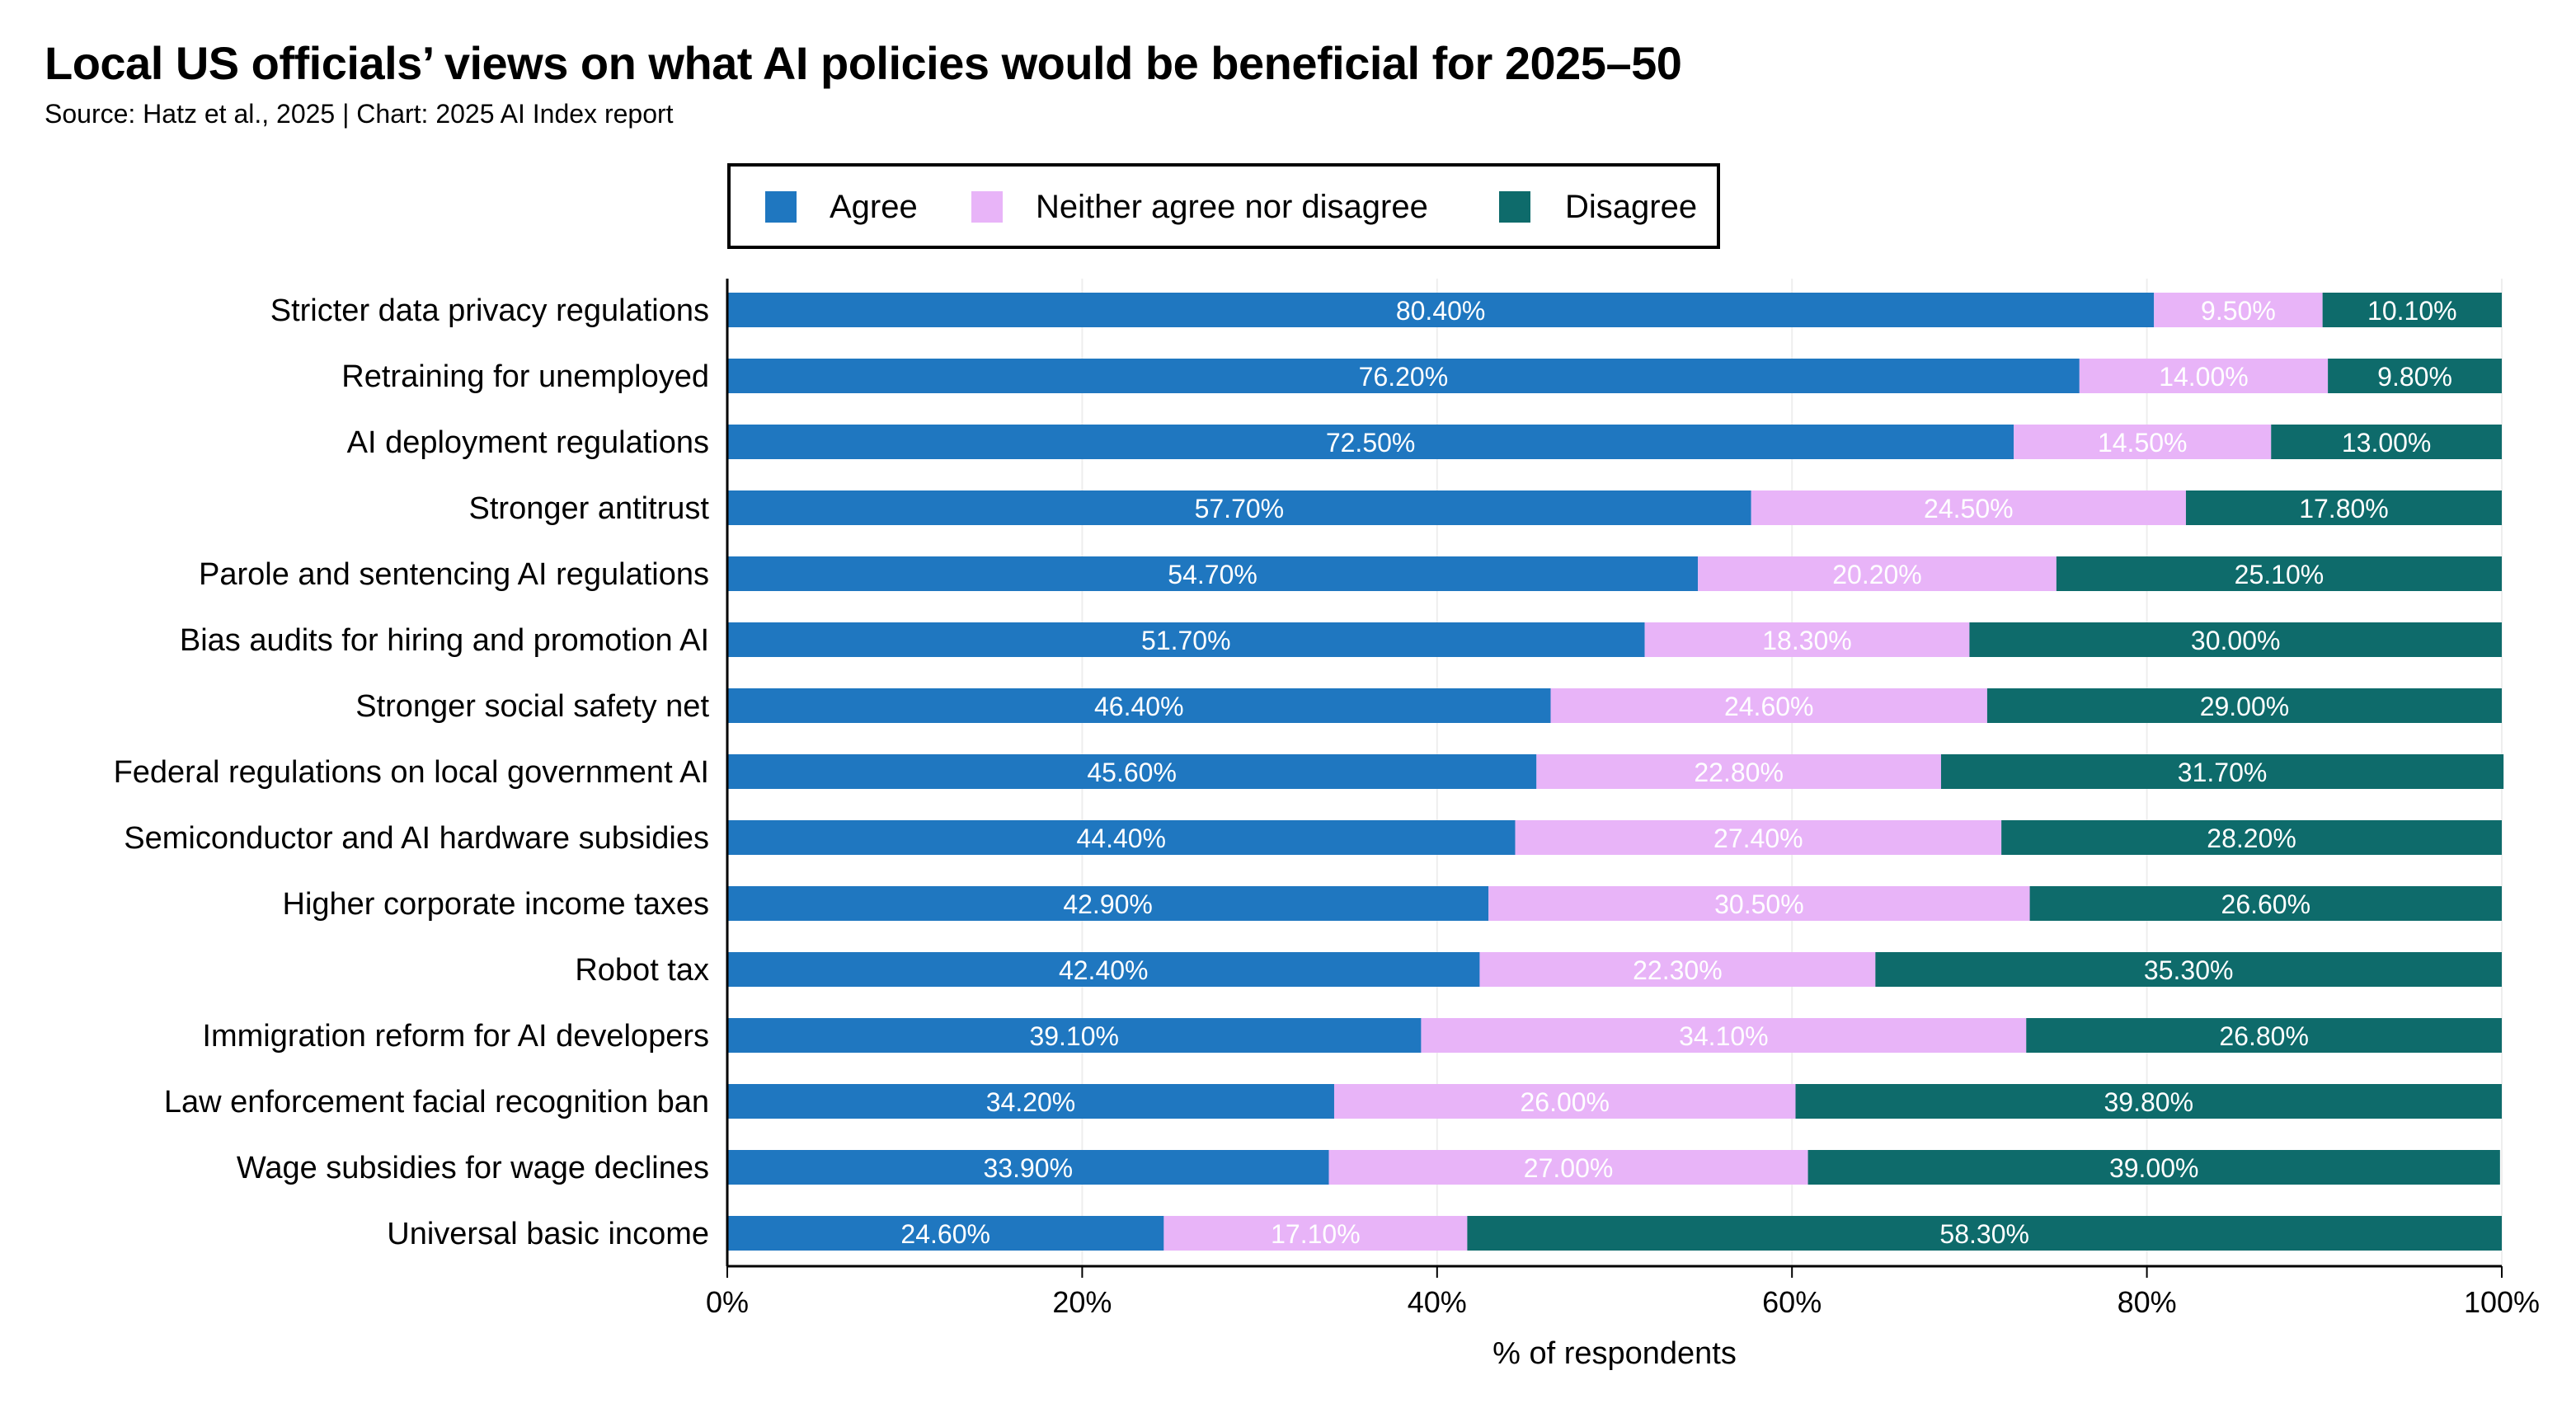  I want to click on data-label-neither-agree-nor-disagree: 14.00%, so click(2204, 377).